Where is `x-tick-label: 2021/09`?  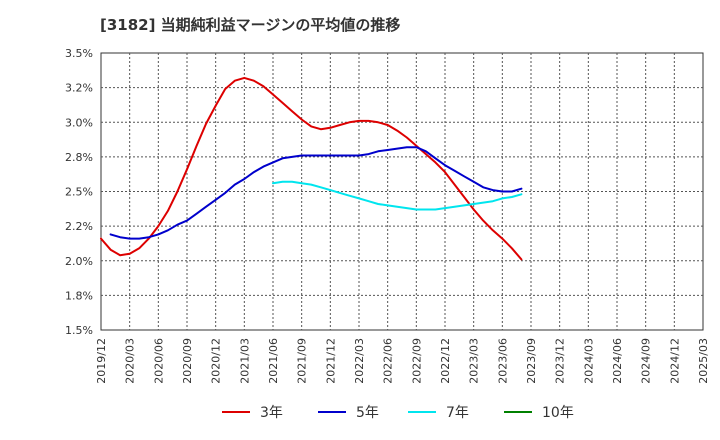
x-tick-label: 2021/09 is located at coordinates (302, 361).